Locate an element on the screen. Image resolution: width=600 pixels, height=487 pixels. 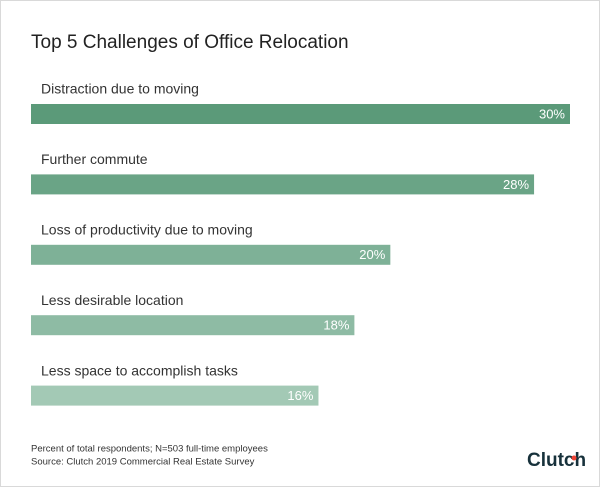
logo-dot is located at coordinates (574, 458).